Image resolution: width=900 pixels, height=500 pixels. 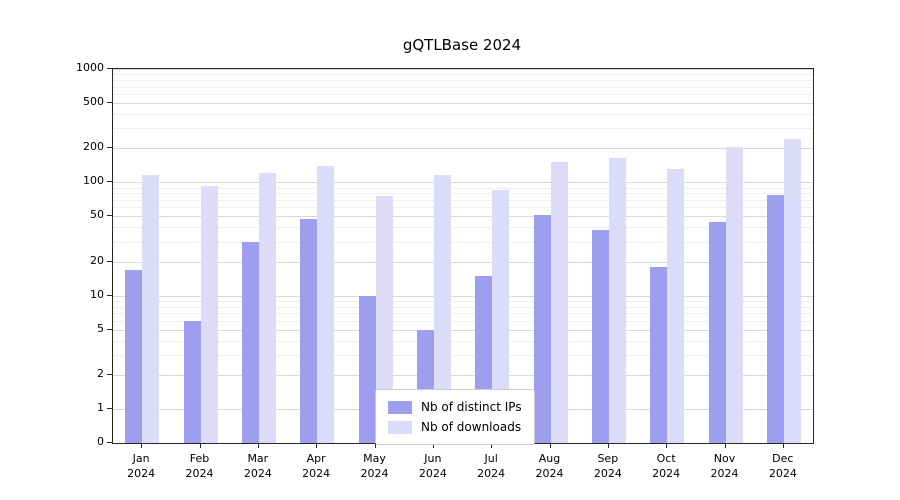 I want to click on y-tick-label: 500, so click(x=93, y=102).